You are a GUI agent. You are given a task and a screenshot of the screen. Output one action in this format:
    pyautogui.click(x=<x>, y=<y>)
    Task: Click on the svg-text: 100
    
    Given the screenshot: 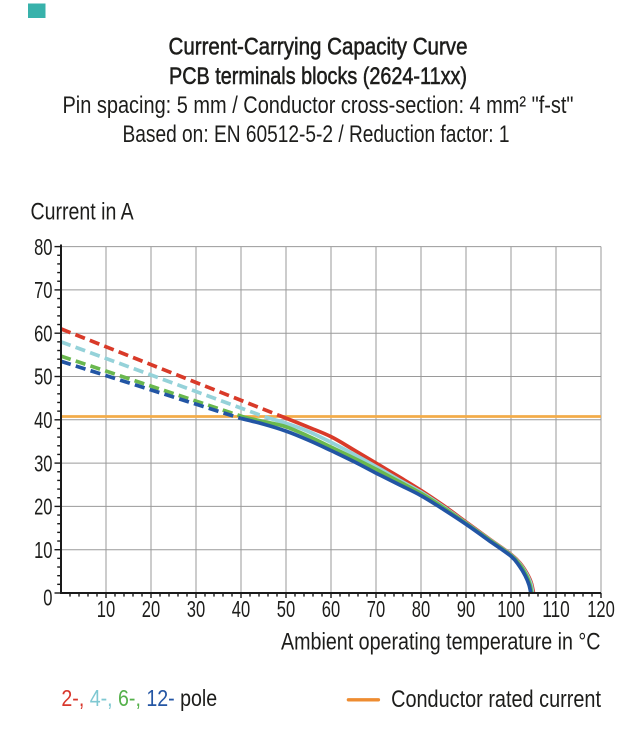 What is the action you would take?
    pyautogui.click(x=511, y=609)
    